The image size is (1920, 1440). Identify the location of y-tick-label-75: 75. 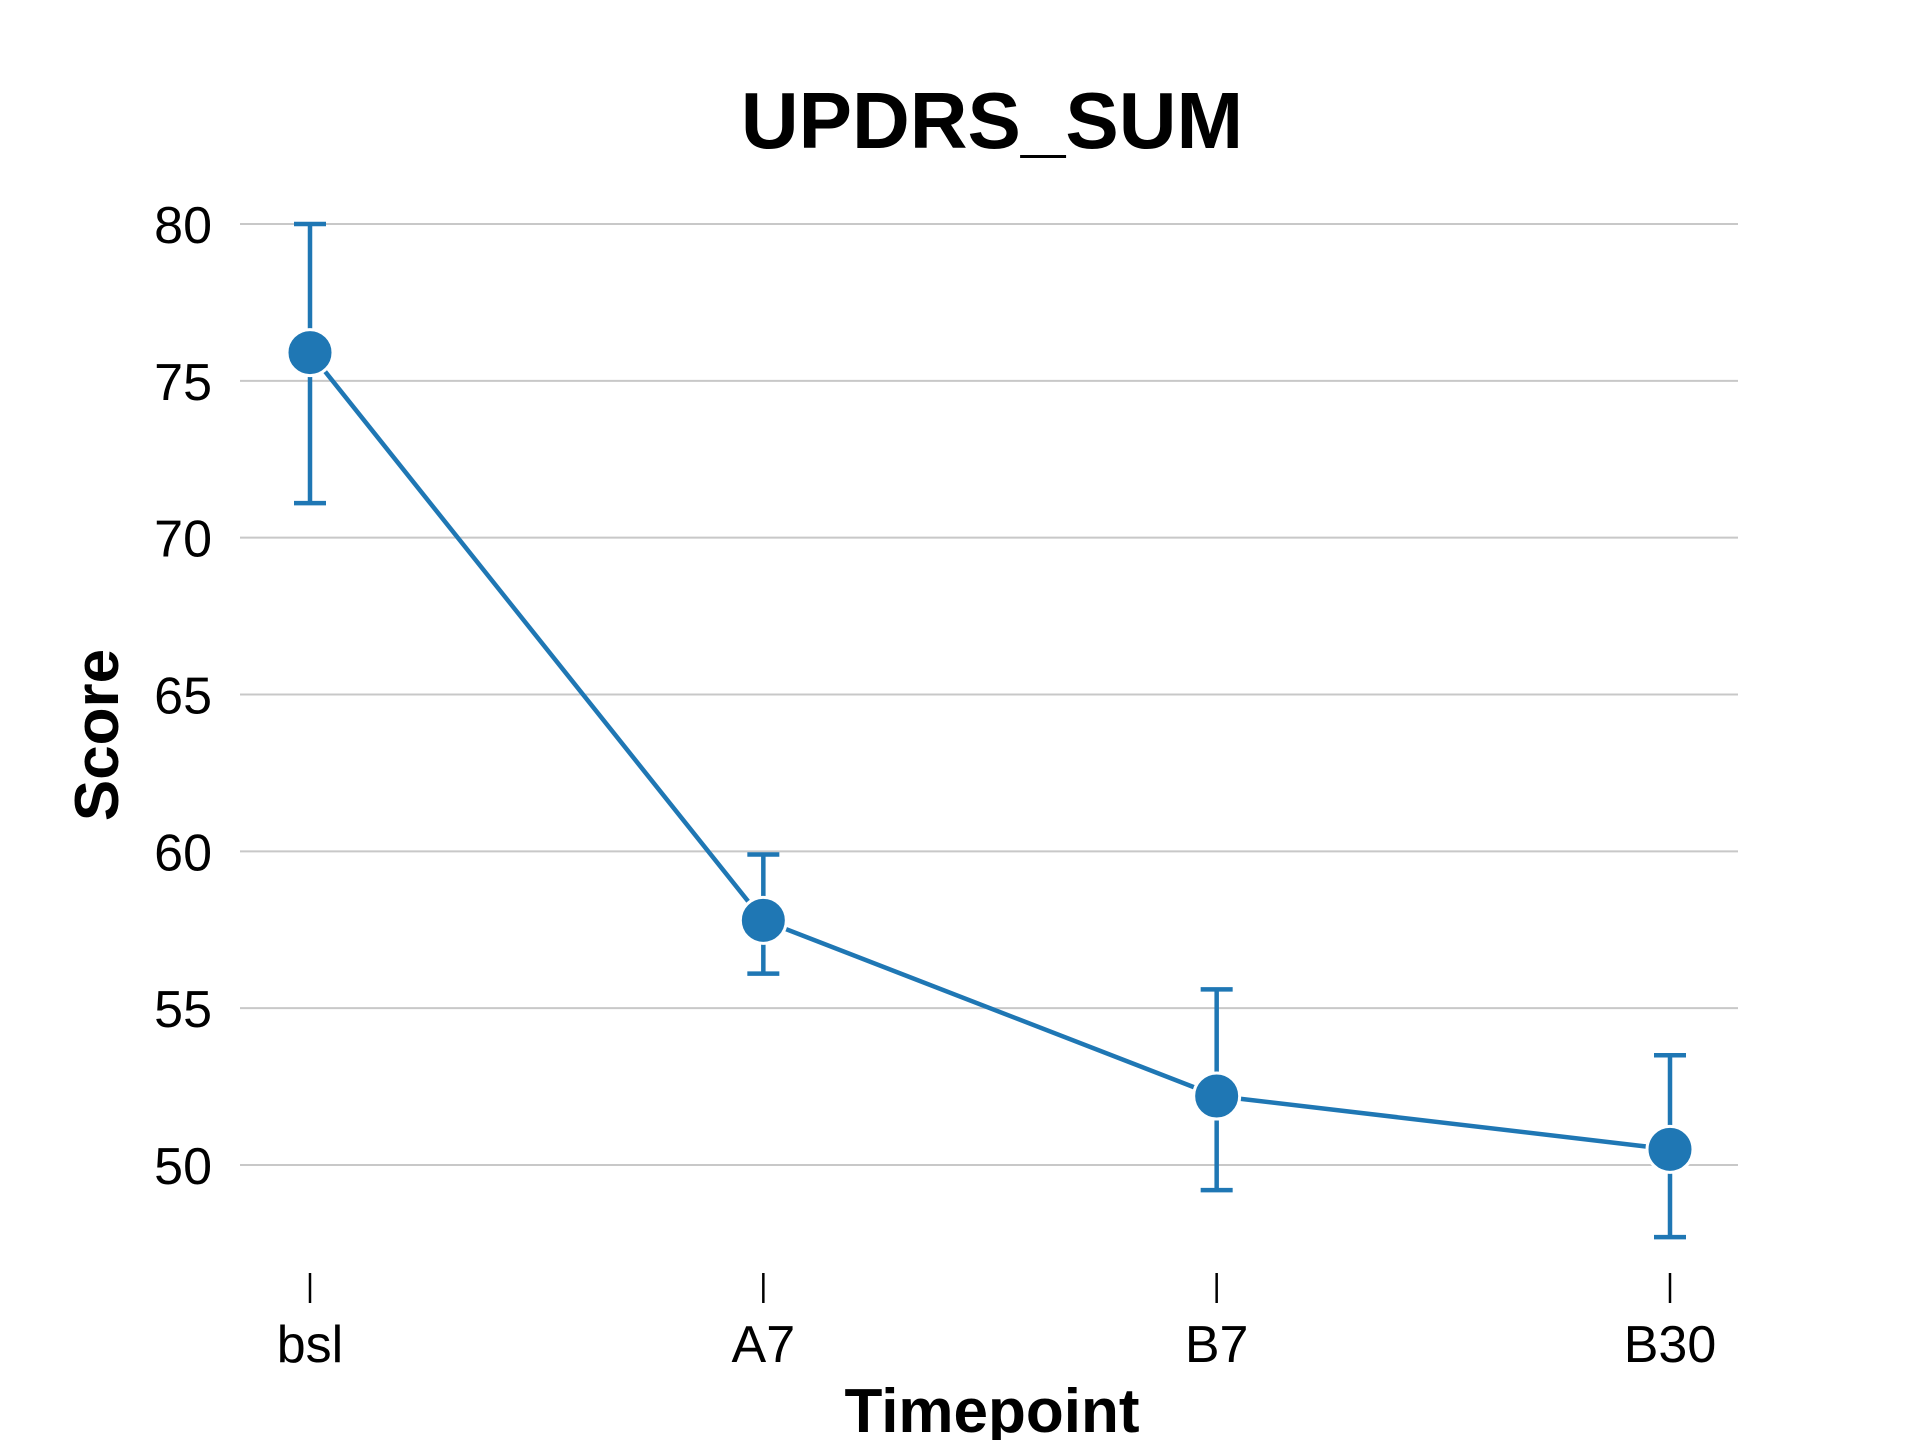
(183, 383).